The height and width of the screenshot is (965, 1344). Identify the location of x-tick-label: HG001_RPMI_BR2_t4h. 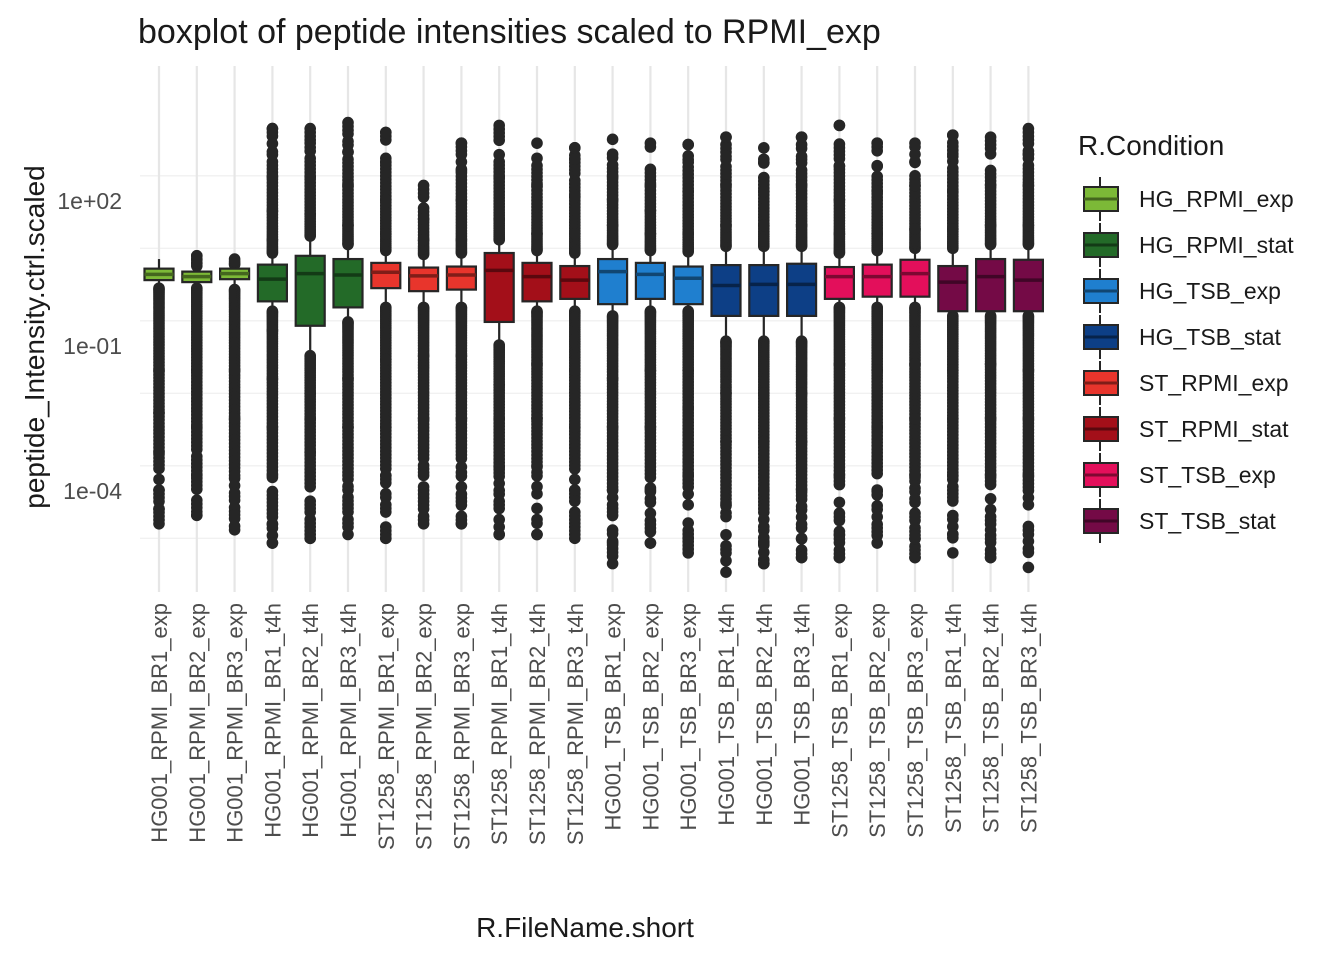
(310, 720).